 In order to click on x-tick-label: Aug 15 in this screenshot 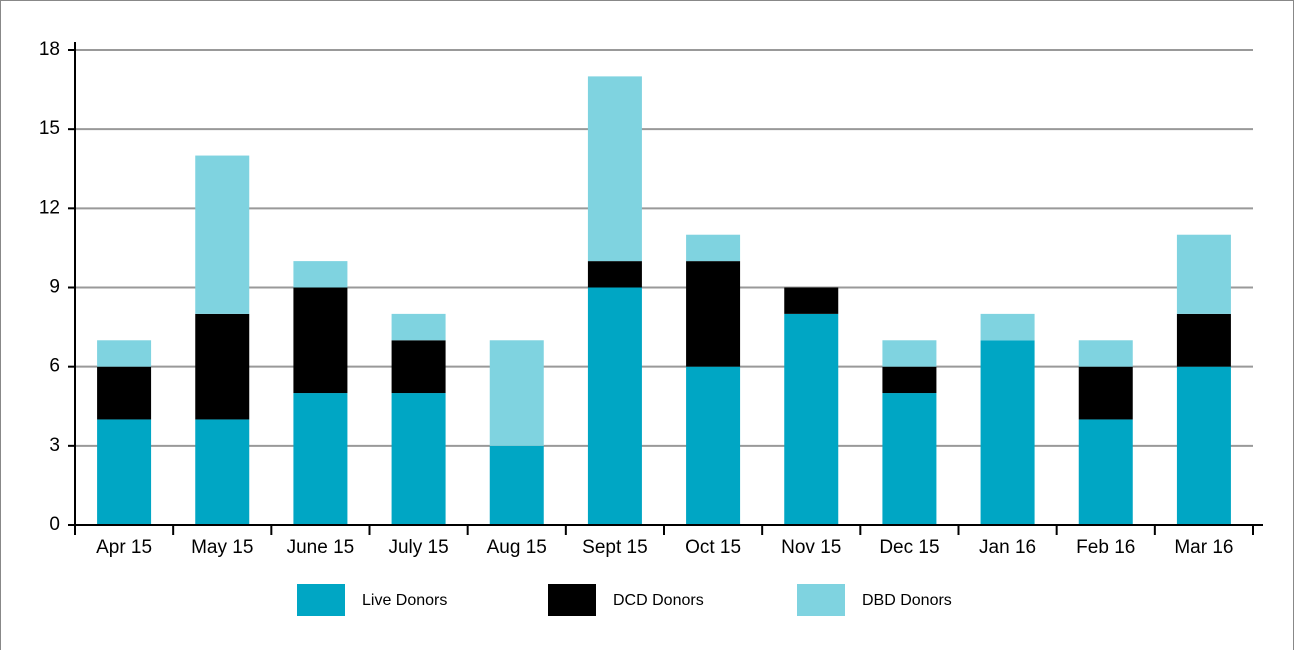, I will do `click(517, 547)`.